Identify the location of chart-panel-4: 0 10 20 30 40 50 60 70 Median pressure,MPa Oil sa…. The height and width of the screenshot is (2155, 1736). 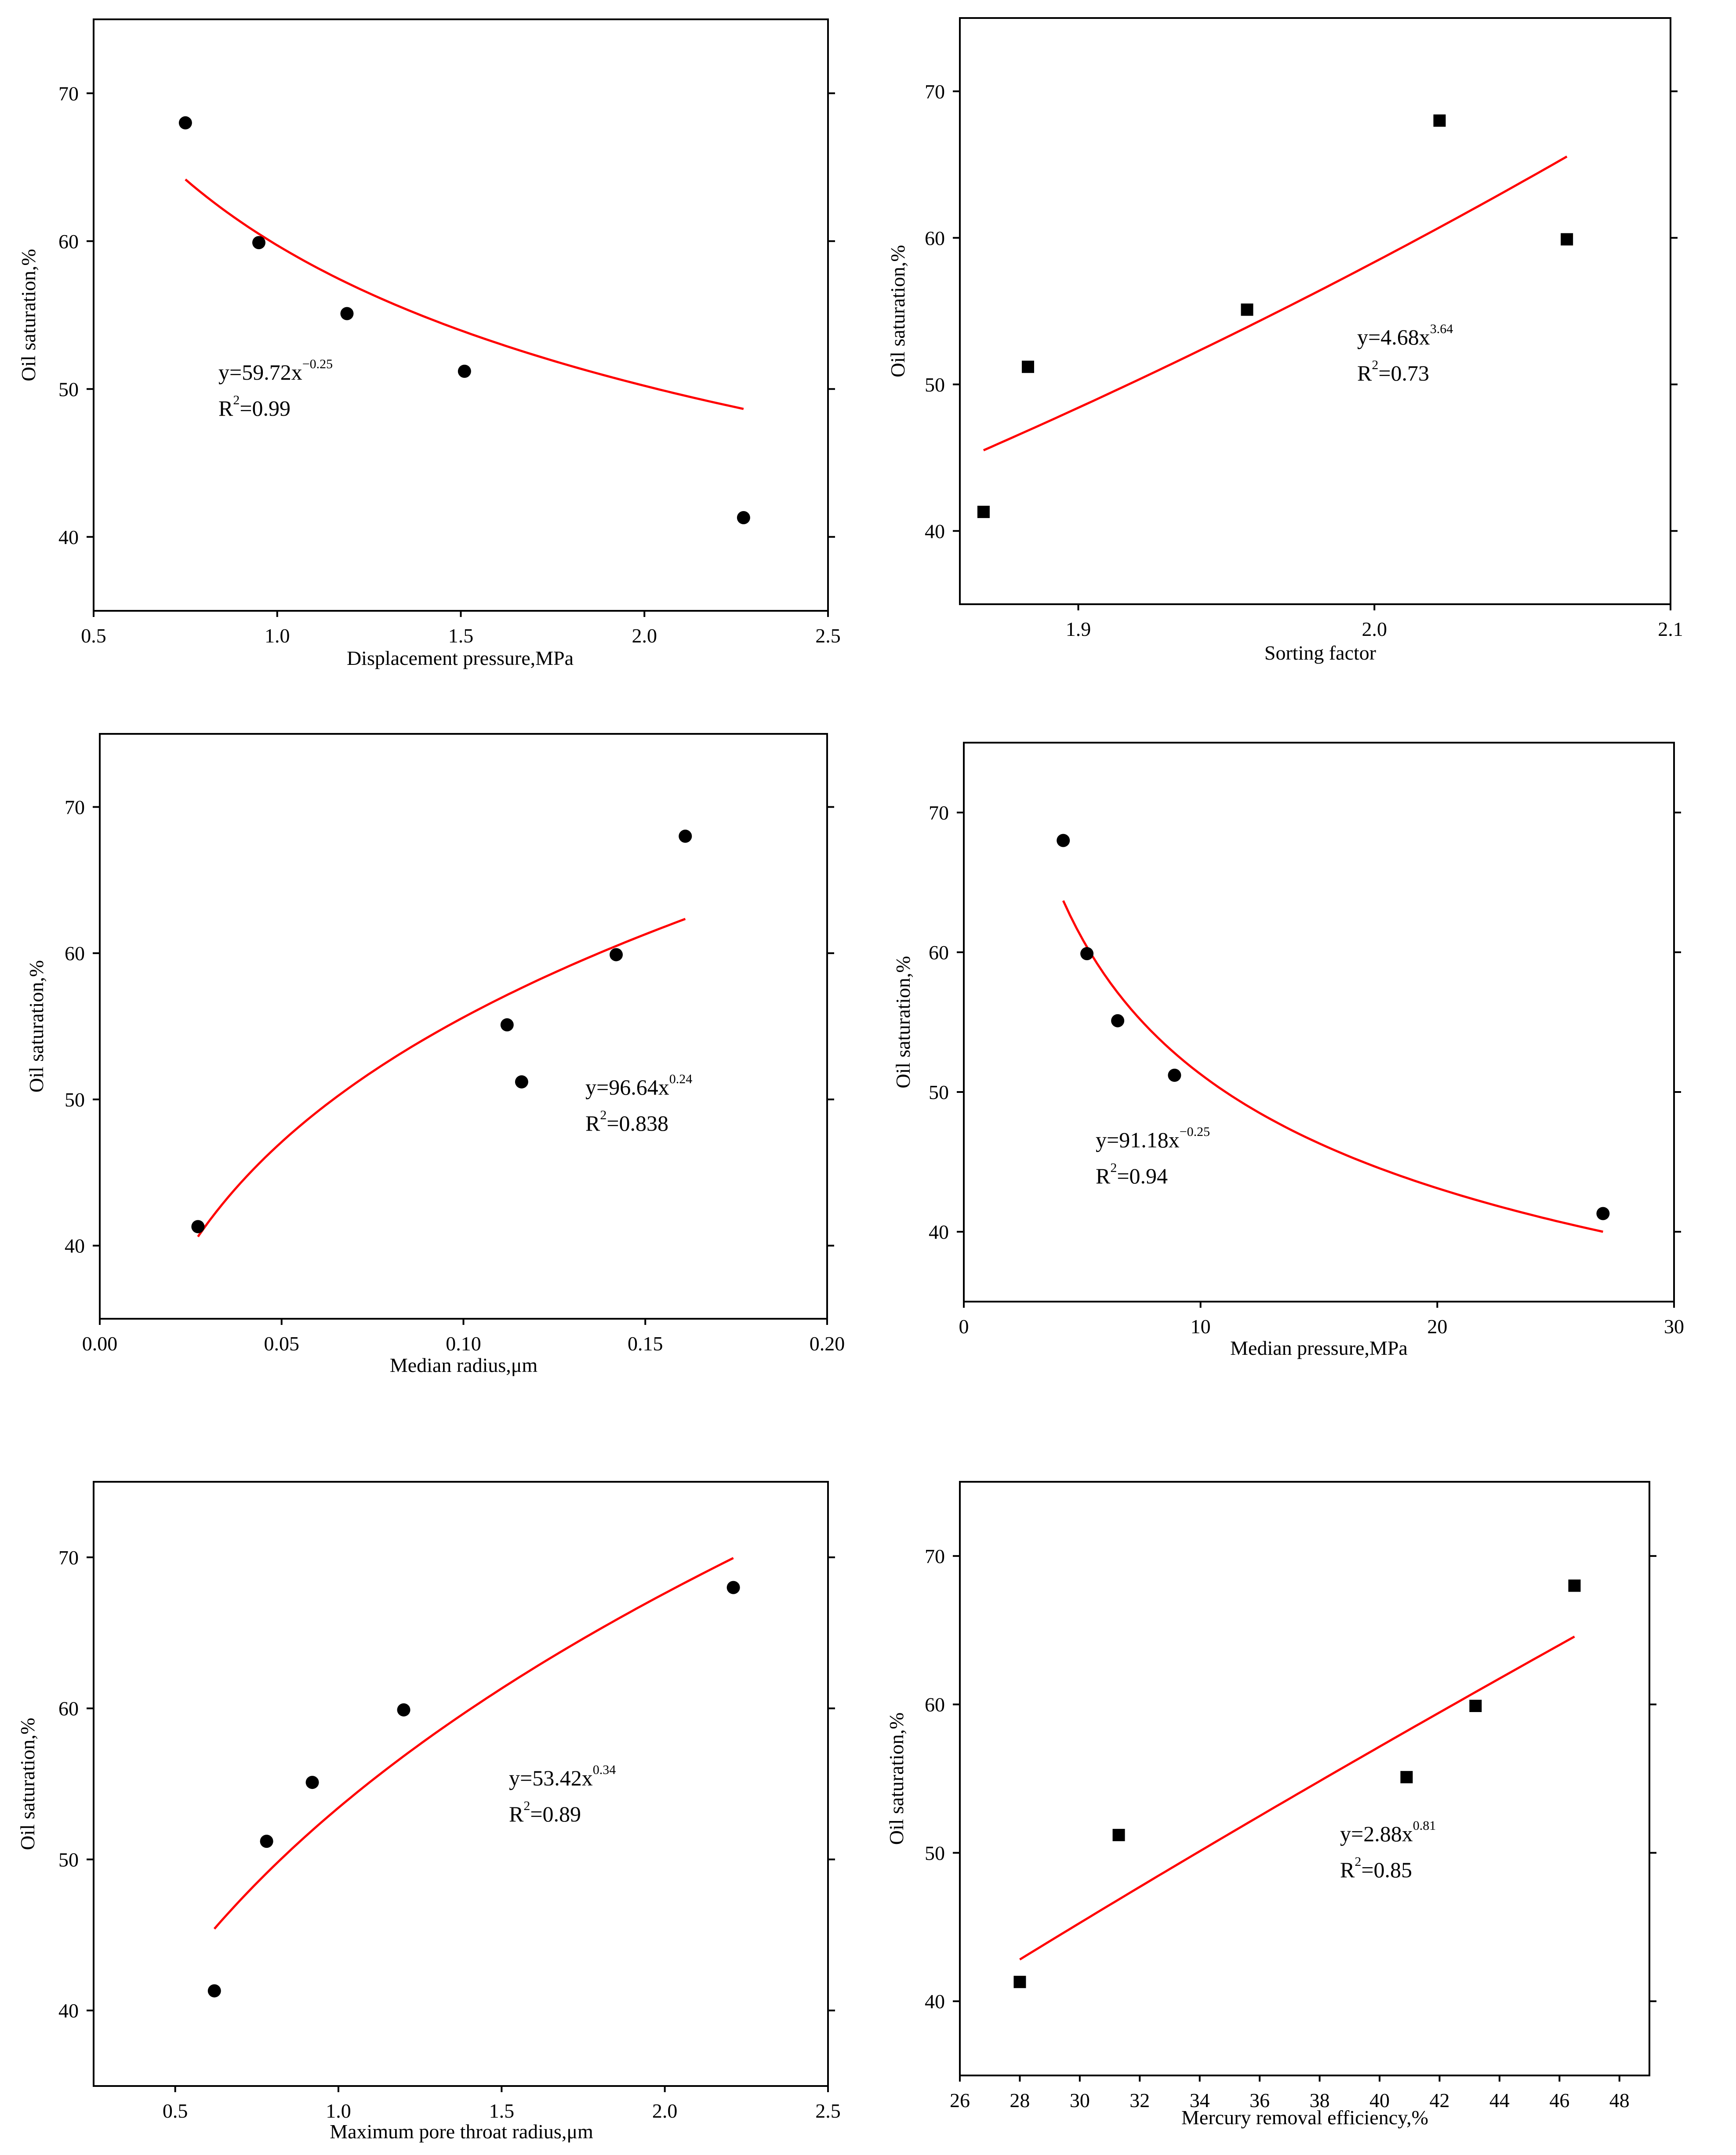
(1288, 1050).